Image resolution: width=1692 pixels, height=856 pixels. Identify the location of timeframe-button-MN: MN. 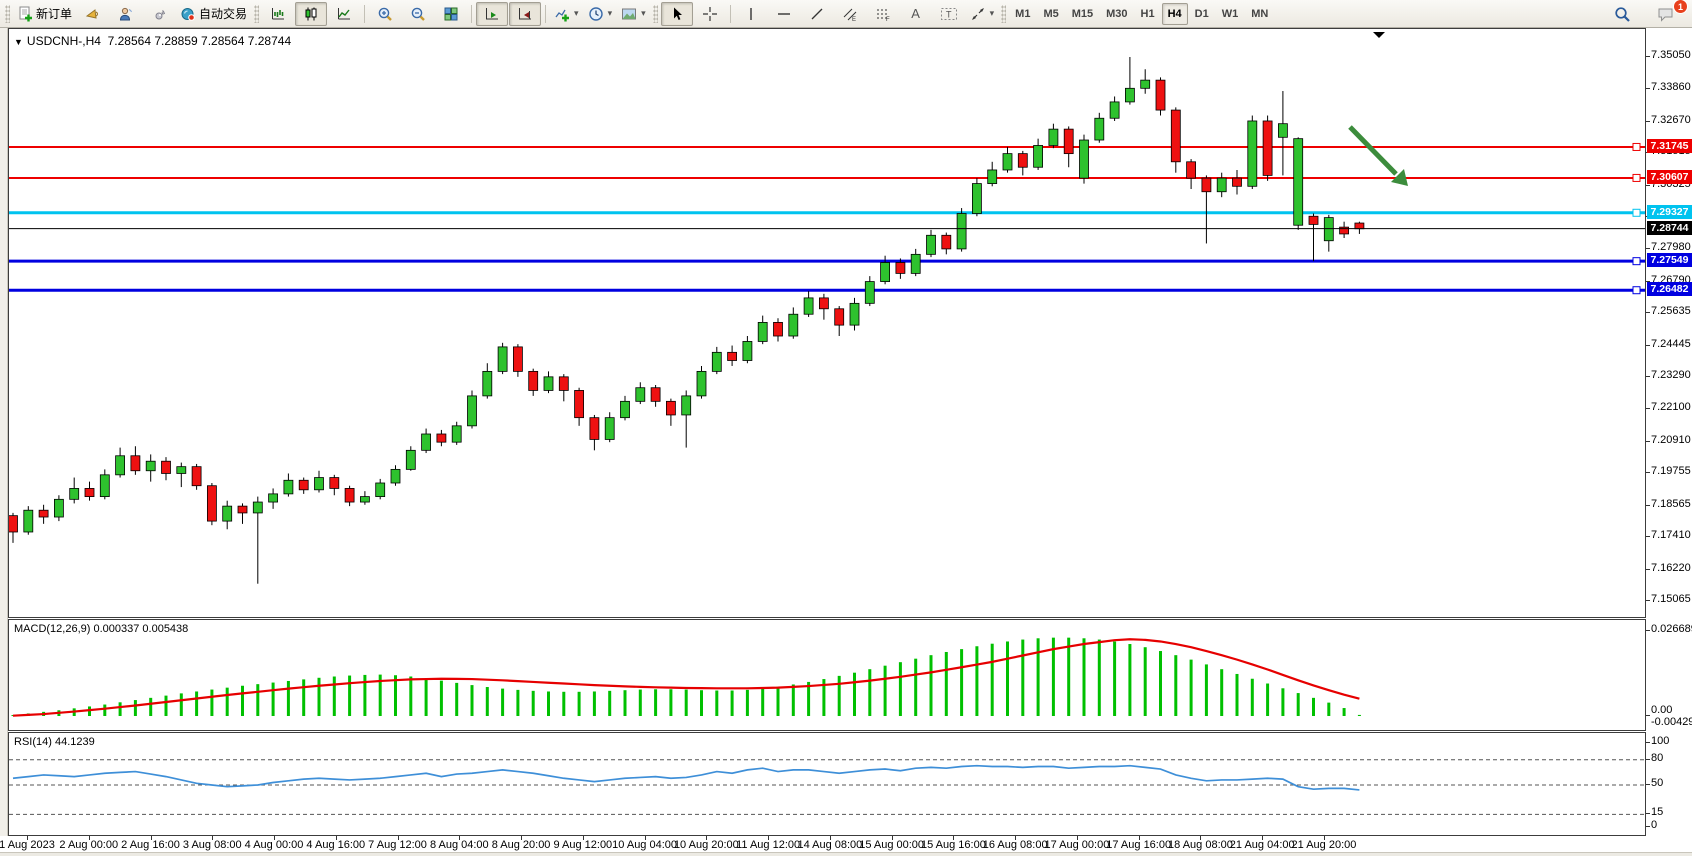
(1260, 13).